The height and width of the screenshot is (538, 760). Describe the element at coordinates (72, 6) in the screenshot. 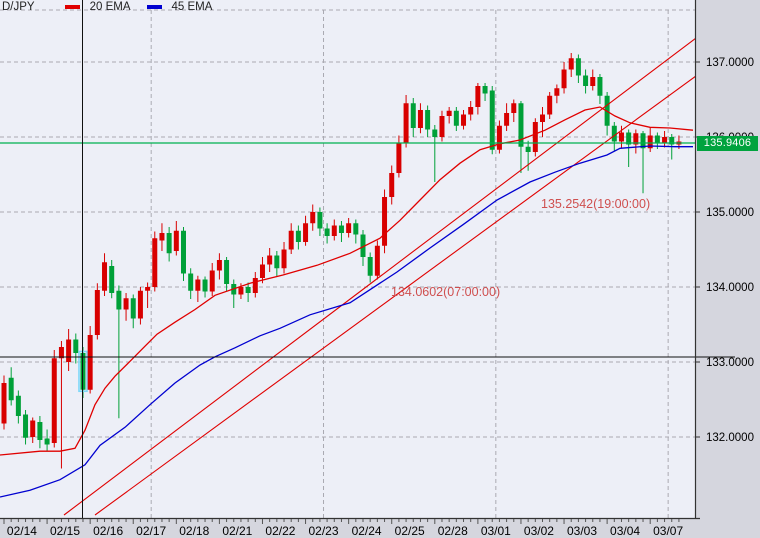

I see `ema20-swatch-icon` at that location.